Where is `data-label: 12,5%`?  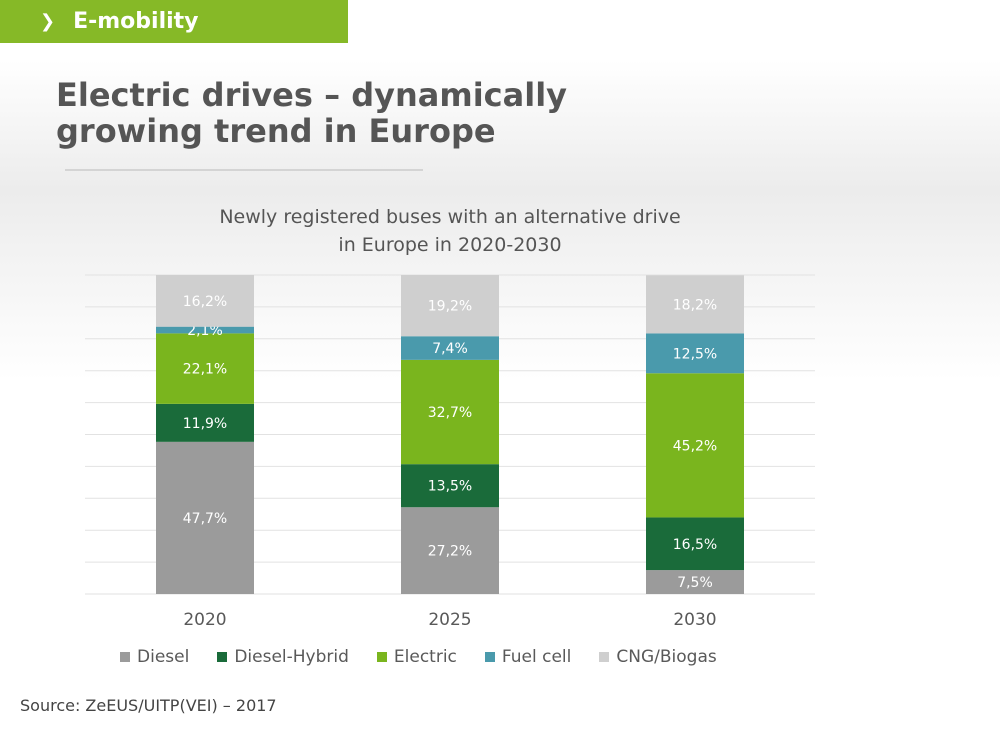 data-label: 12,5% is located at coordinates (695, 354).